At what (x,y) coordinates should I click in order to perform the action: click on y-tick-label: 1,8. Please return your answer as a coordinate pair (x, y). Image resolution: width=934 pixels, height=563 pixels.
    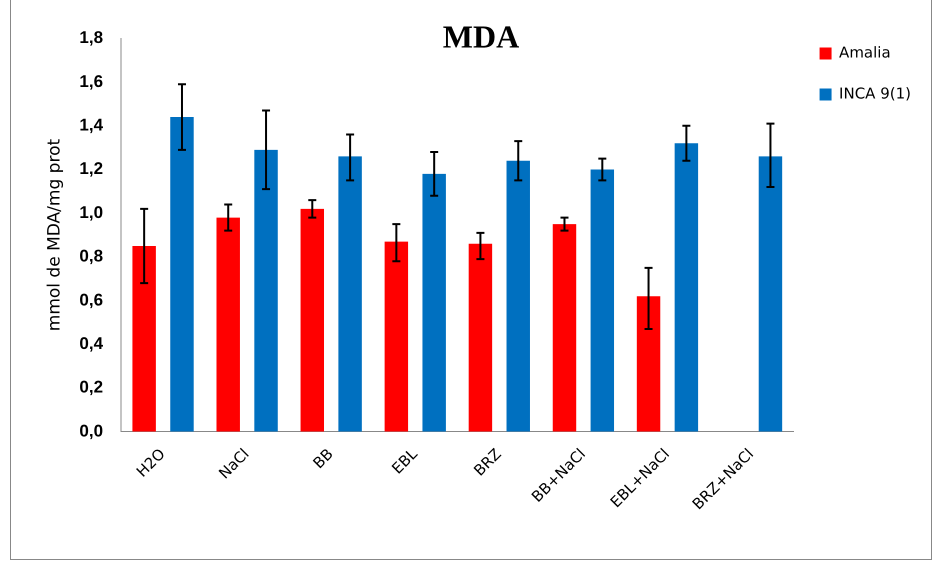
    Looking at the image, I should click on (91, 38).